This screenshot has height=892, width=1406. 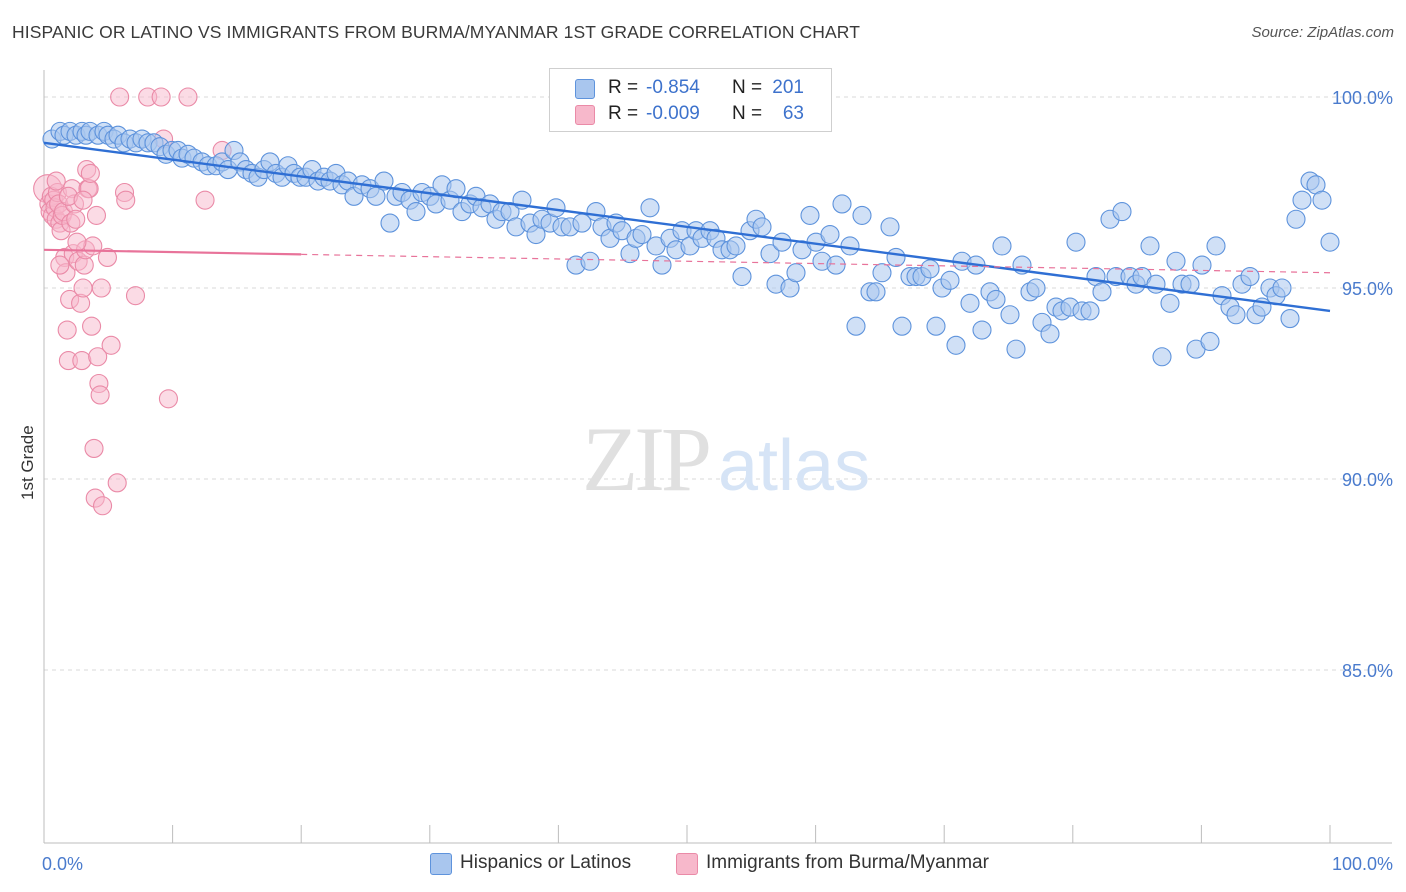 I want to click on watermark-zip: ZIP, so click(x=645, y=459).